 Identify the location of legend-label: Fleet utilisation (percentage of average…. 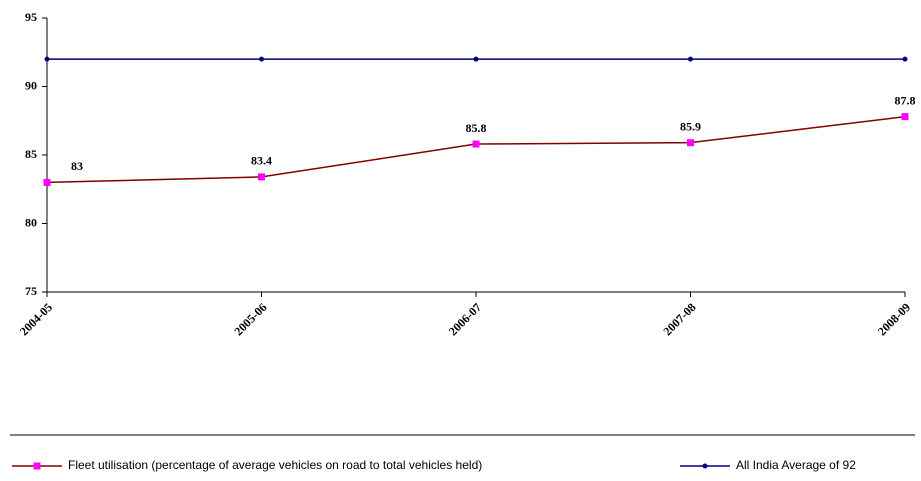
(275, 465).